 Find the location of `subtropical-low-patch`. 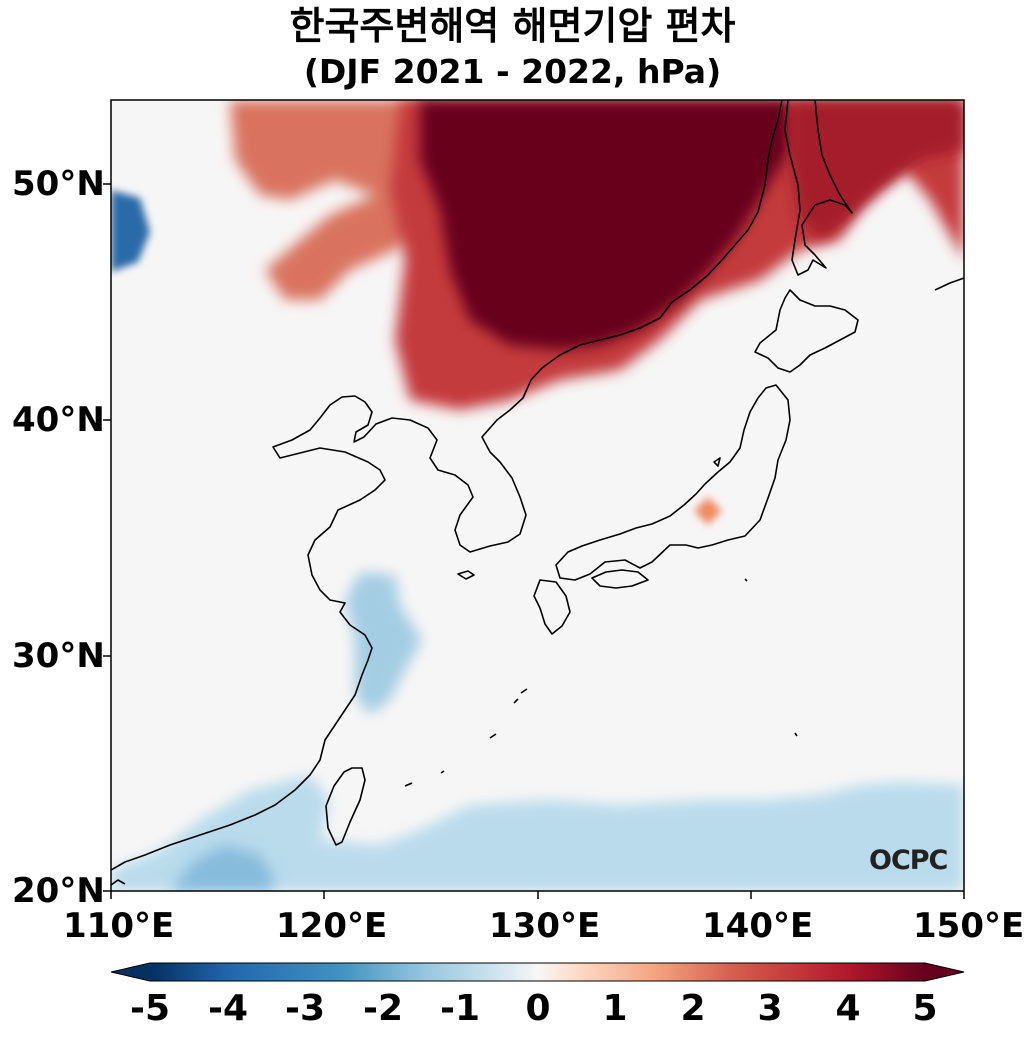

subtropical-low-patch is located at coordinates (537, 833).